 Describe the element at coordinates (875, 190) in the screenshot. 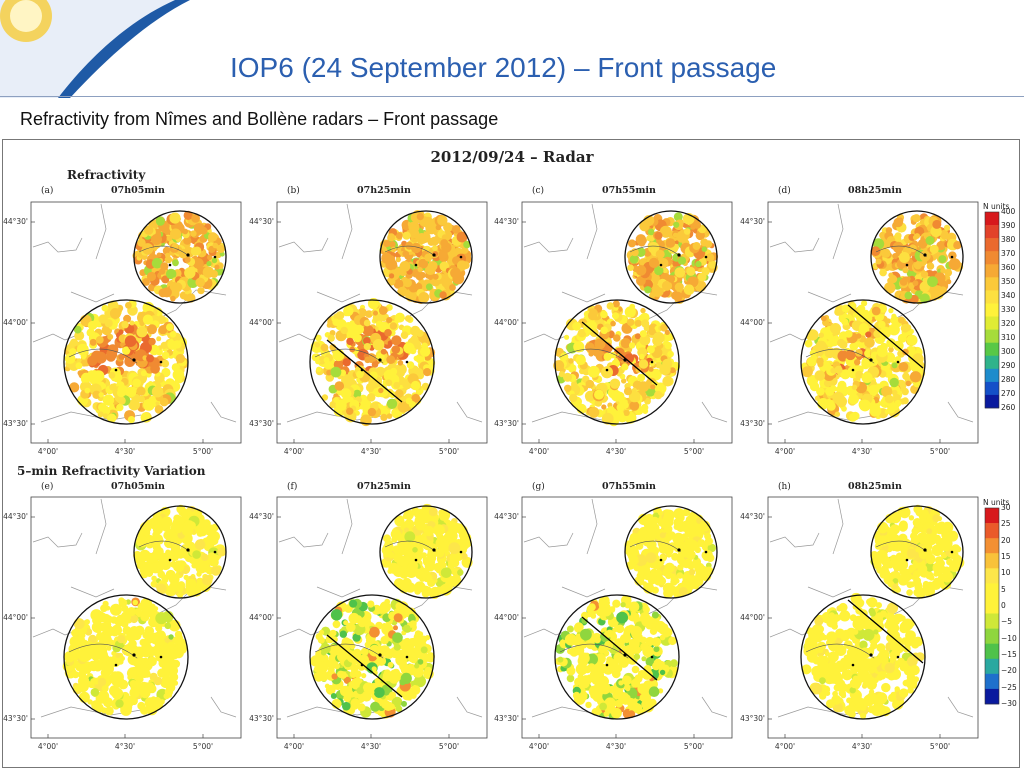

I see `panel-time: 08h25min` at that location.